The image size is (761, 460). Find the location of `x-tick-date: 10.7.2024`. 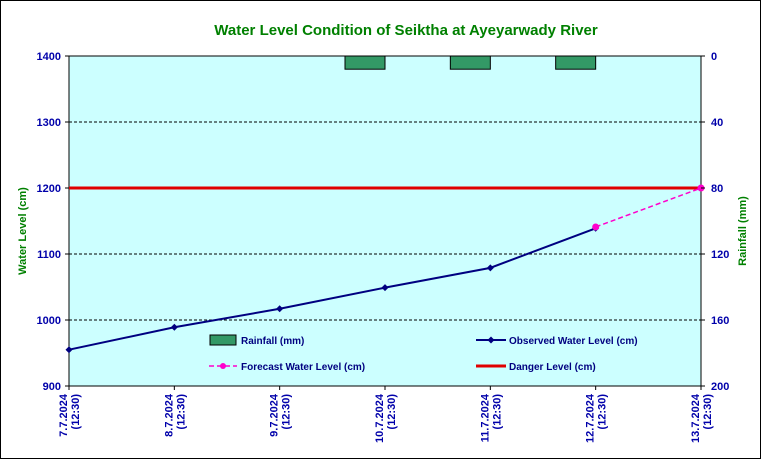

x-tick-date: 10.7.2024 is located at coordinates (380, 418).